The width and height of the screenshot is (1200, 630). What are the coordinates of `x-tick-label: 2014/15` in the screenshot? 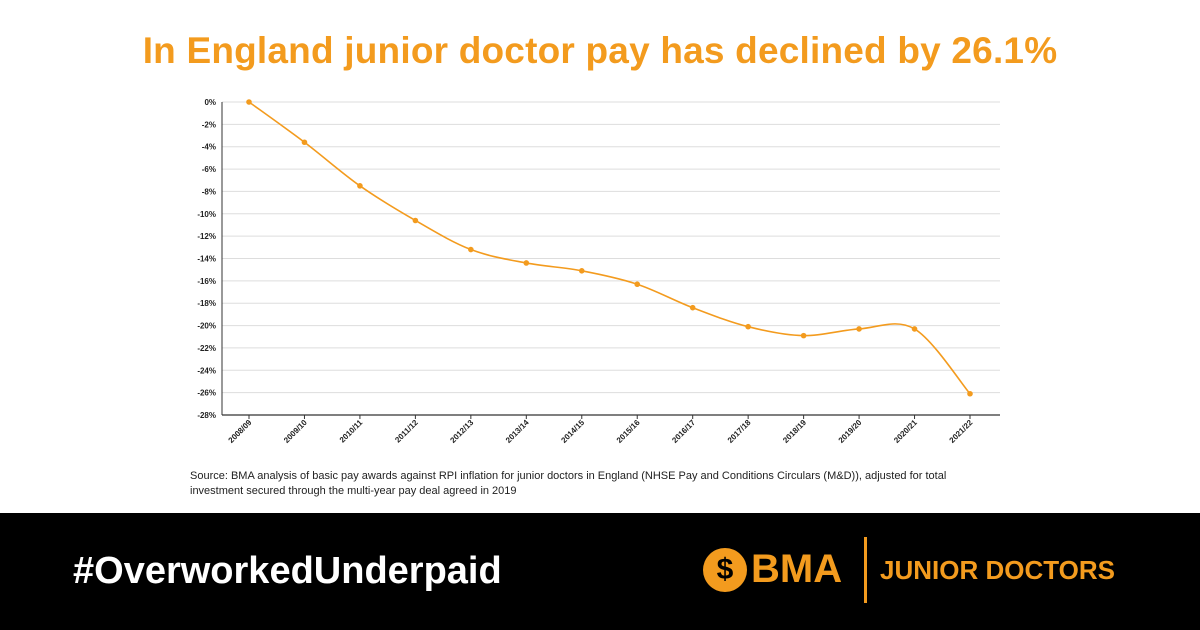 It's located at (572, 431).